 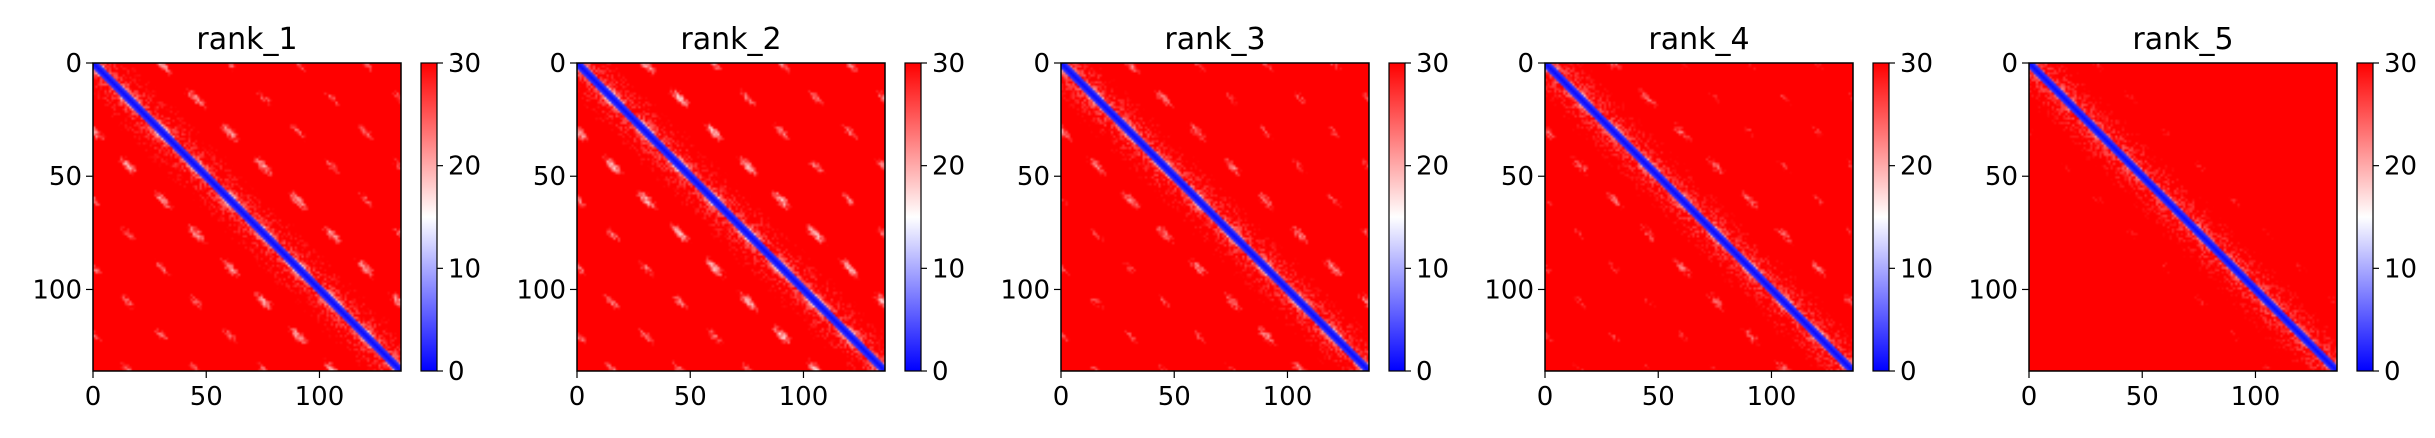 I want to click on chart-title: rank_3, so click(x=1214, y=39).